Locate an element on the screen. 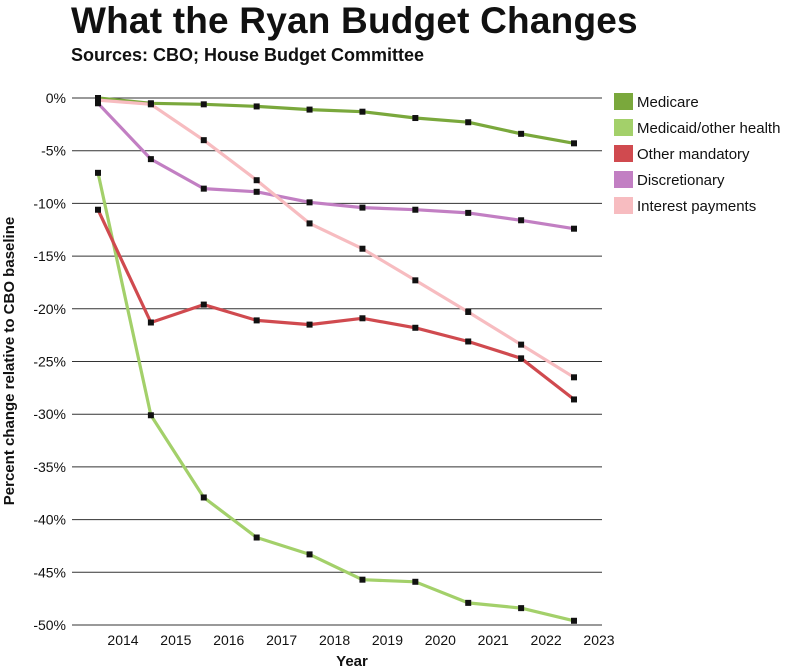  y-tick-label: -20% is located at coordinates (49, 309).